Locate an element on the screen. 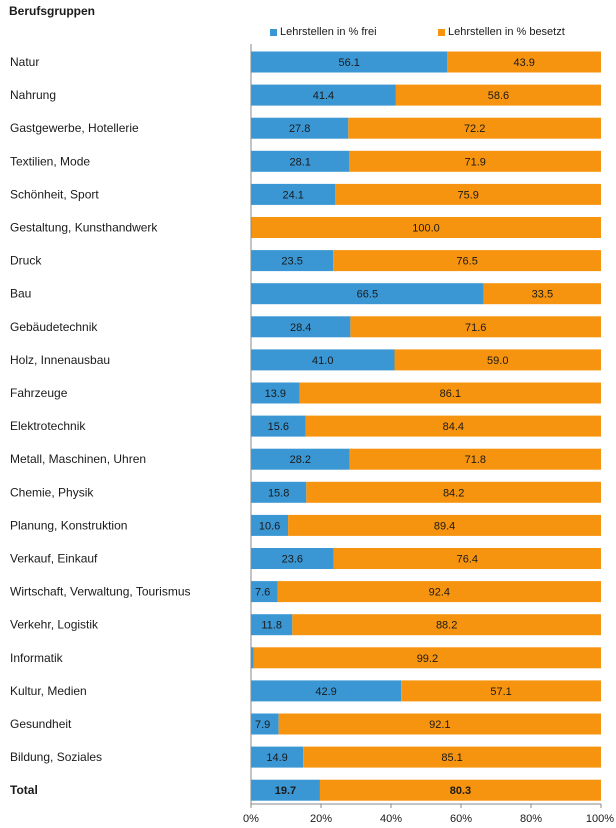 The height and width of the screenshot is (828, 616). data-label: 76.5 is located at coordinates (466, 262).